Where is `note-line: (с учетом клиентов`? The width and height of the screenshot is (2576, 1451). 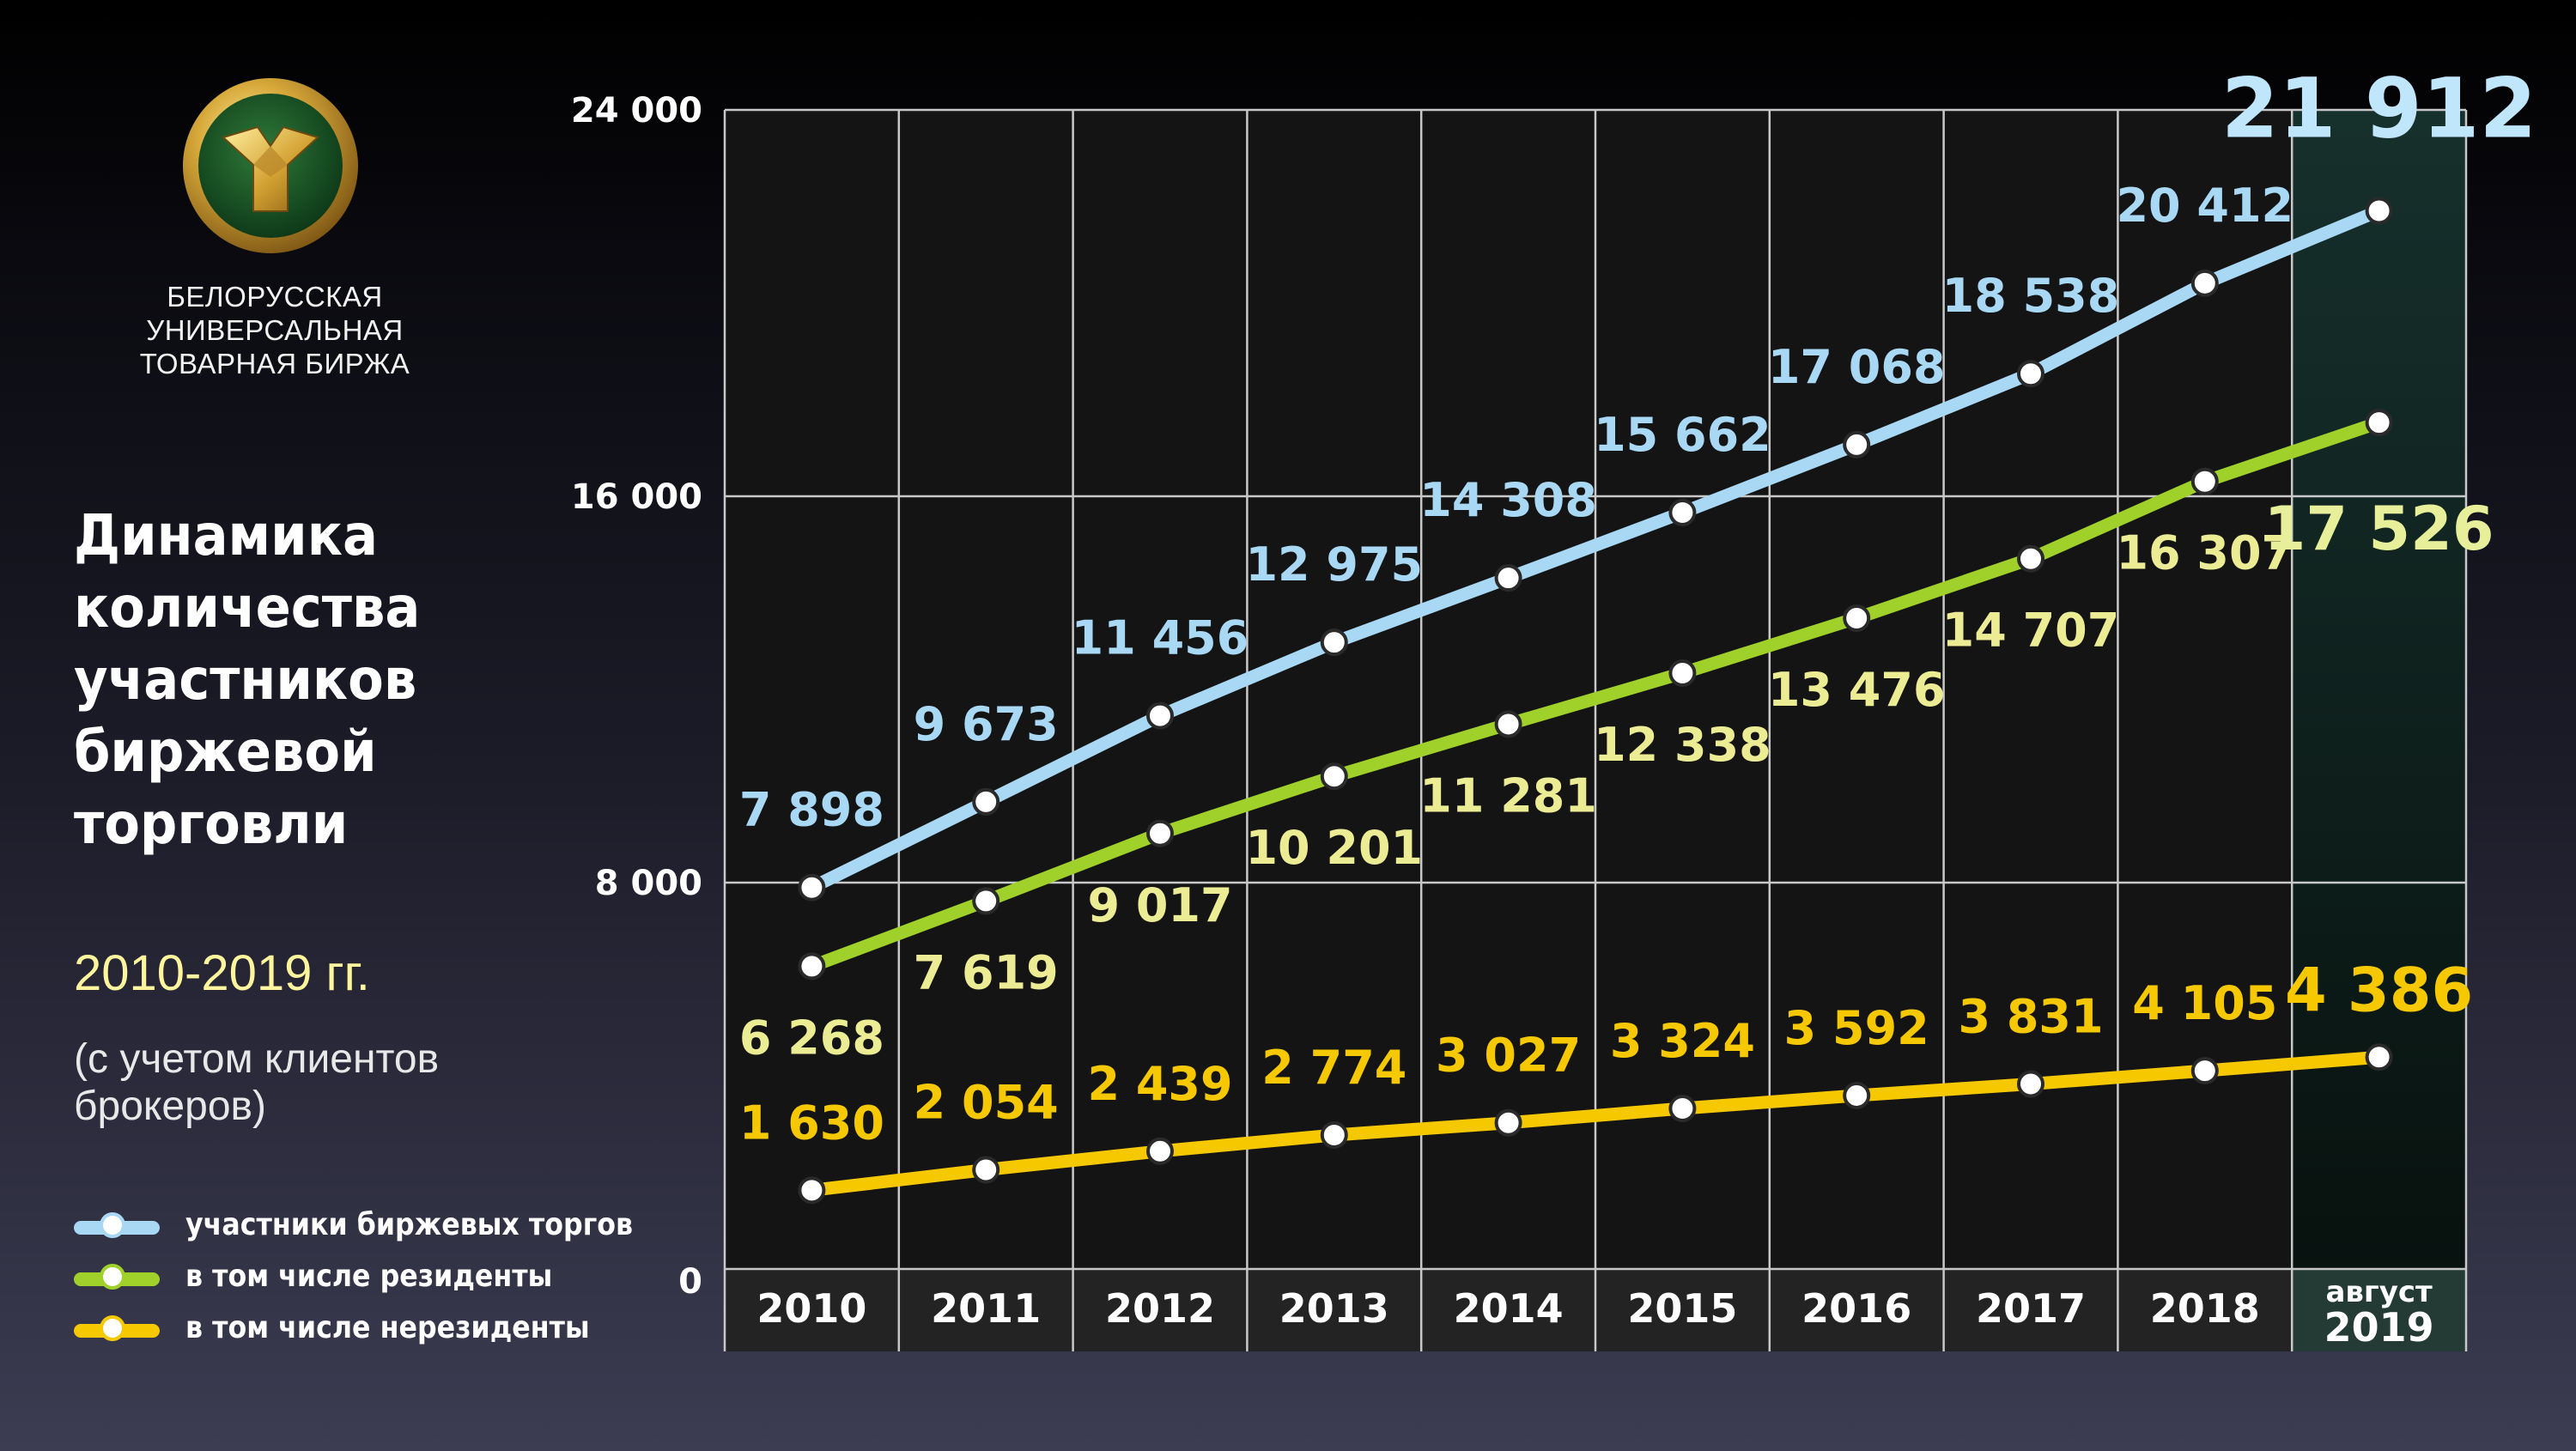
note-line: (с учетом клиентов is located at coordinates (257, 1059).